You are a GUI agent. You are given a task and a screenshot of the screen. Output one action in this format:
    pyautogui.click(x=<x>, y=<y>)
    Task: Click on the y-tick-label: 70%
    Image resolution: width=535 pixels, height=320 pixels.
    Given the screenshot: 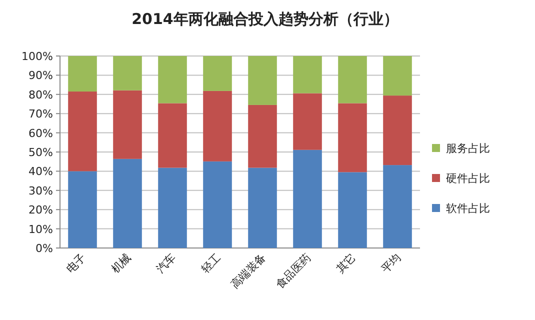 What is the action you would take?
    pyautogui.click(x=40, y=114)
    